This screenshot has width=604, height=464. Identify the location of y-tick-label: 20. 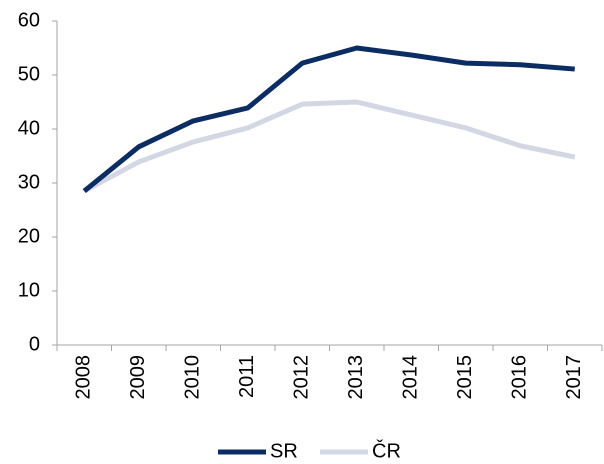
(29, 236).